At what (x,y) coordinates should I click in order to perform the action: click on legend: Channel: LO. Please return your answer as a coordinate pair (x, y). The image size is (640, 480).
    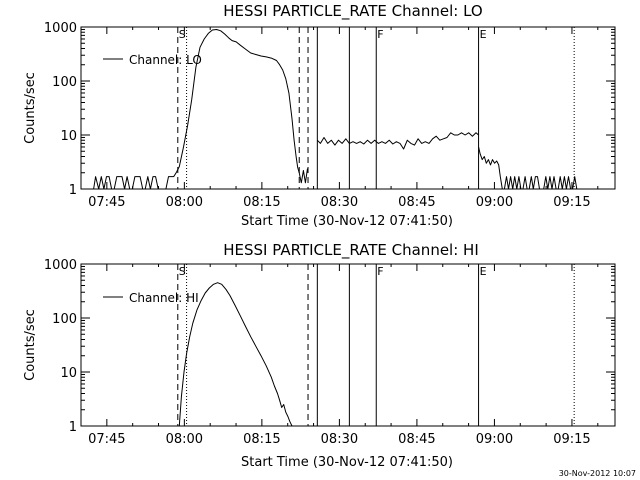
    Looking at the image, I should click on (152, 60).